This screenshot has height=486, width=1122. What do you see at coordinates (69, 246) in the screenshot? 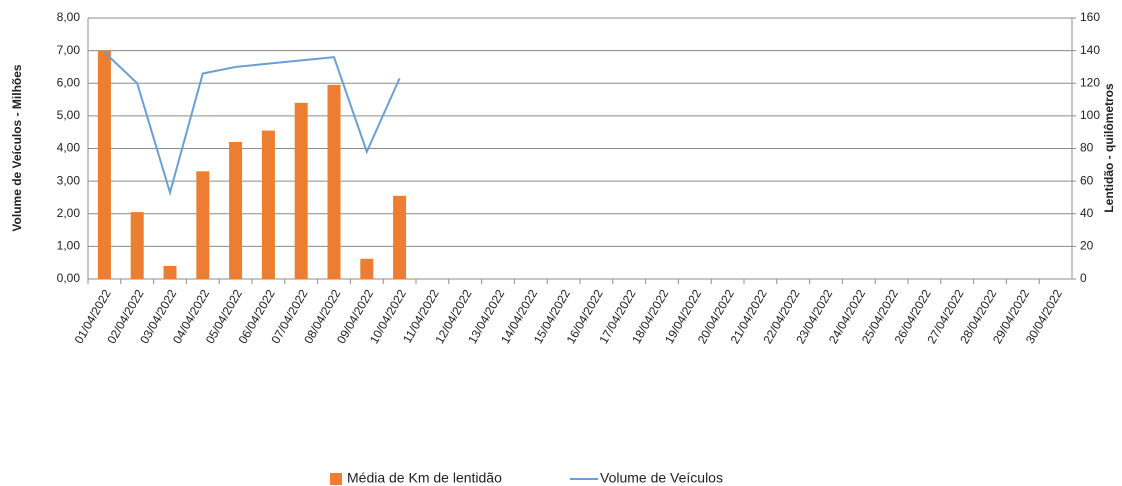
I see `y-tick-label: 1,00` at bounding box center [69, 246].